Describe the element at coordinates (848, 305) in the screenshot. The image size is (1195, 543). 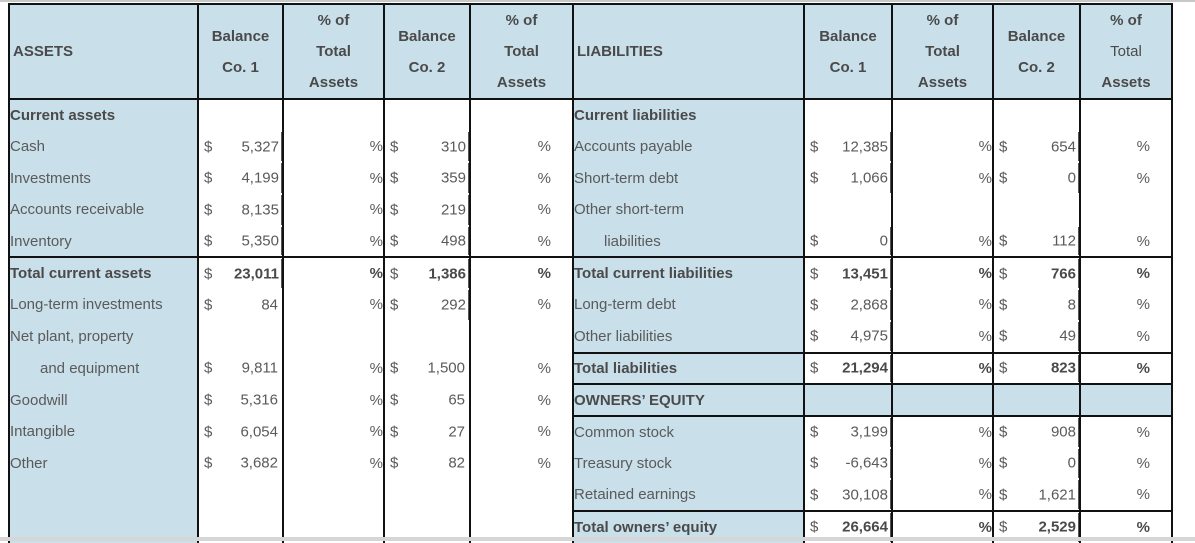
I see `liabilities-co1-value: $2,868` at that location.